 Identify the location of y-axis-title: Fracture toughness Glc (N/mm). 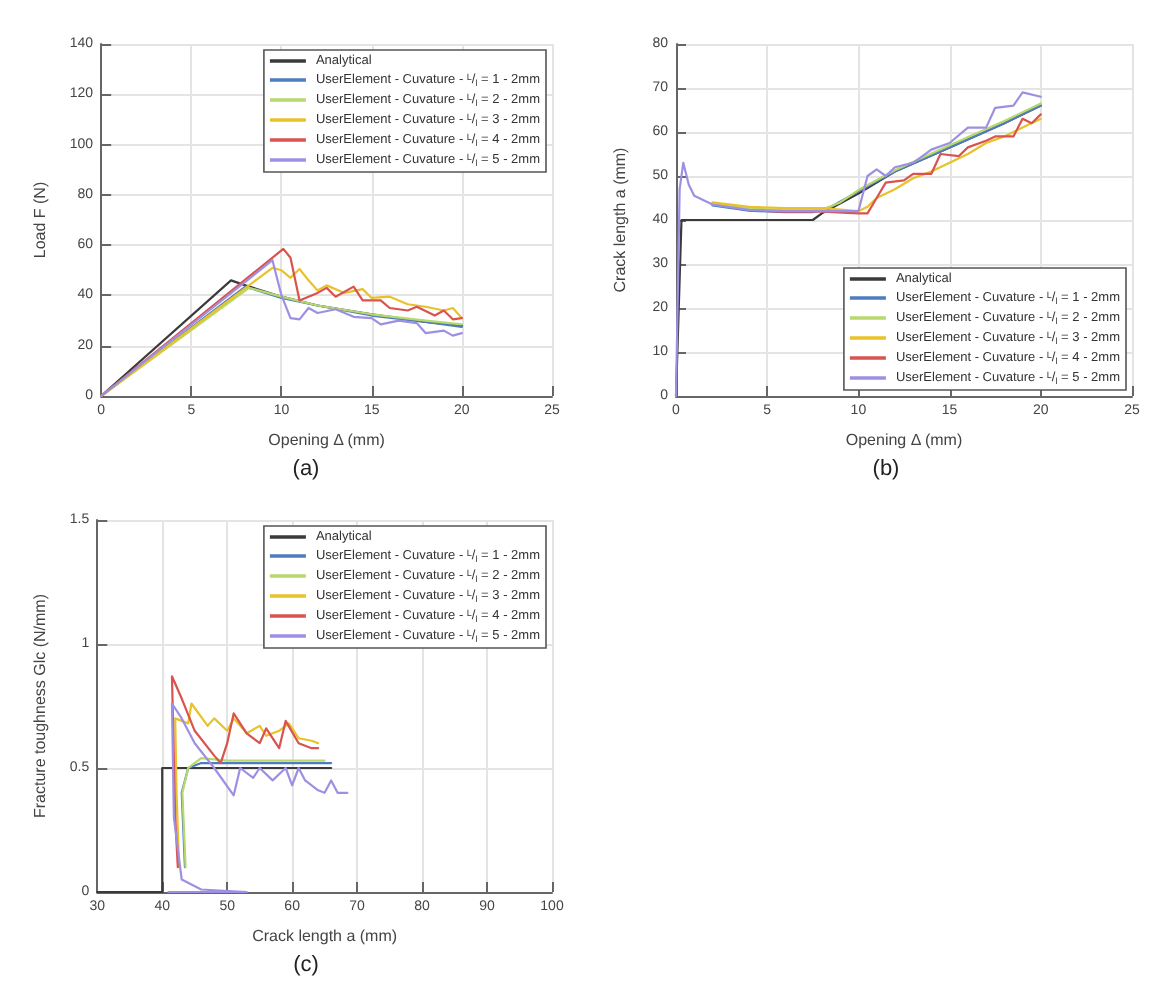
(40, 706).